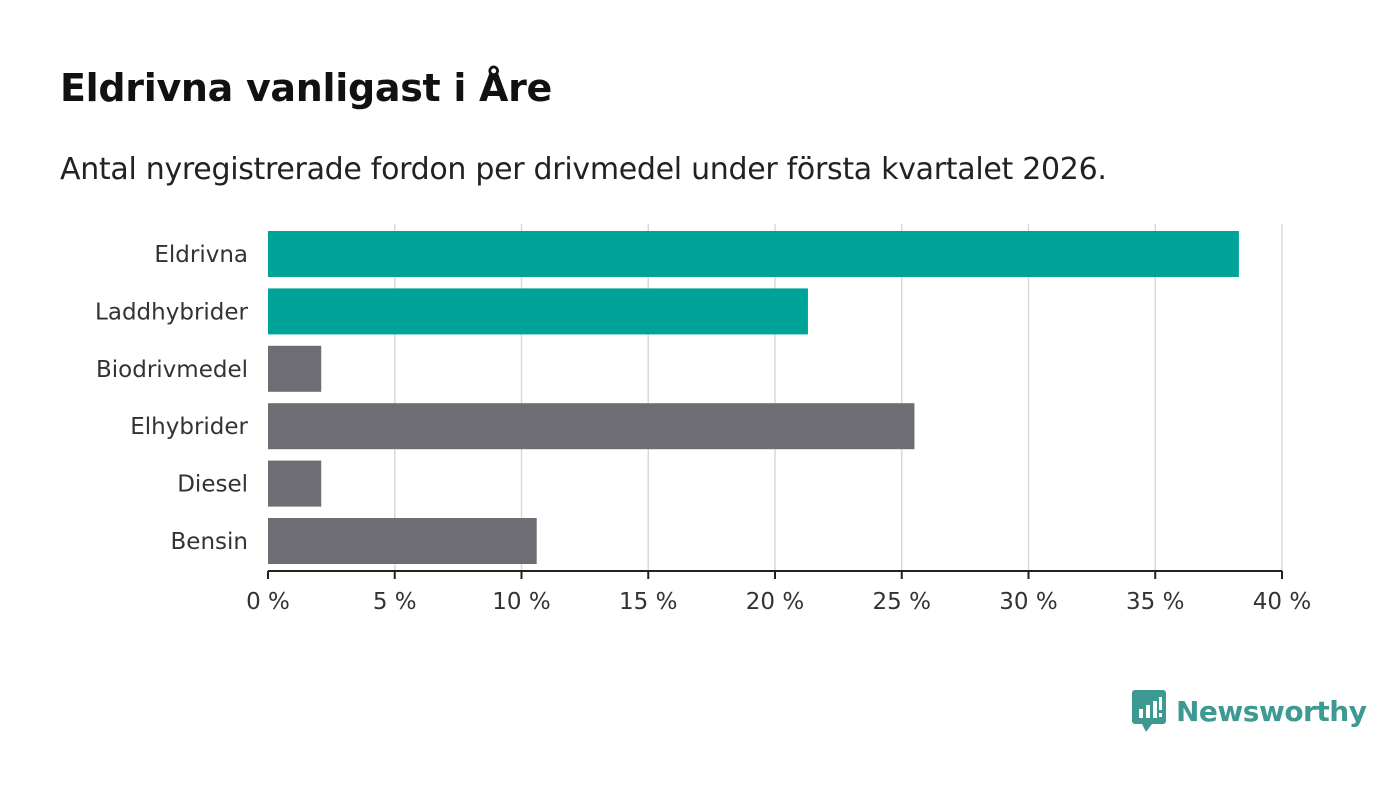 The image size is (1400, 793). I want to click on speech-bubble-chart-icon, so click(1149, 711).